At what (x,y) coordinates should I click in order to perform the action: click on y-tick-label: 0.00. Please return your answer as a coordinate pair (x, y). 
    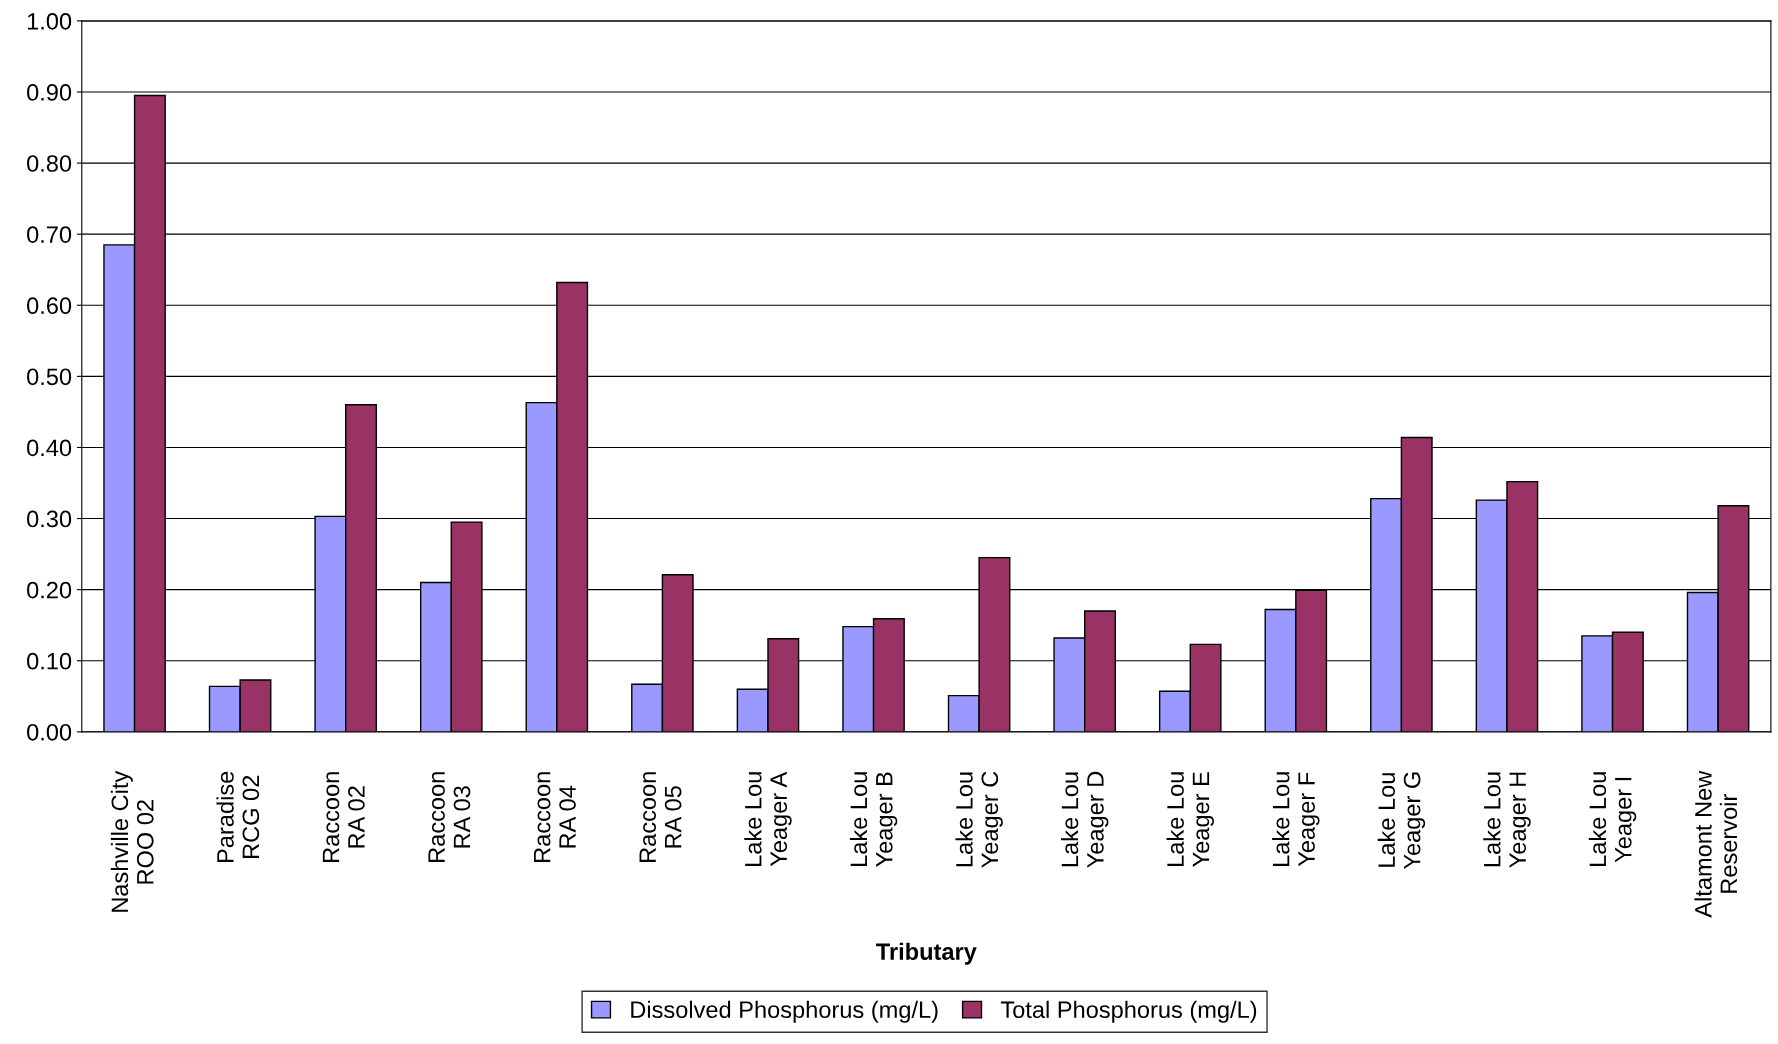
    Looking at the image, I should click on (49, 732).